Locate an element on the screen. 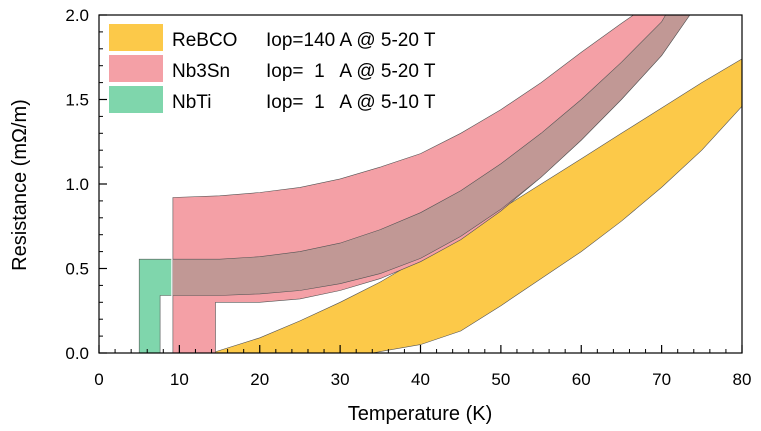 This screenshot has width=761, height=431. x-tick-label: 50 is located at coordinates (500, 379).